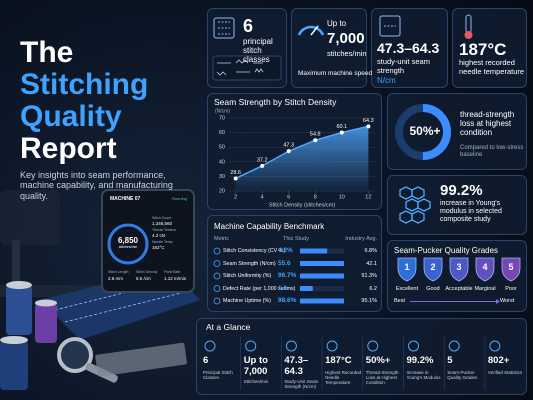  I want to click on metric: Machine Uptime (%), so click(247, 301).